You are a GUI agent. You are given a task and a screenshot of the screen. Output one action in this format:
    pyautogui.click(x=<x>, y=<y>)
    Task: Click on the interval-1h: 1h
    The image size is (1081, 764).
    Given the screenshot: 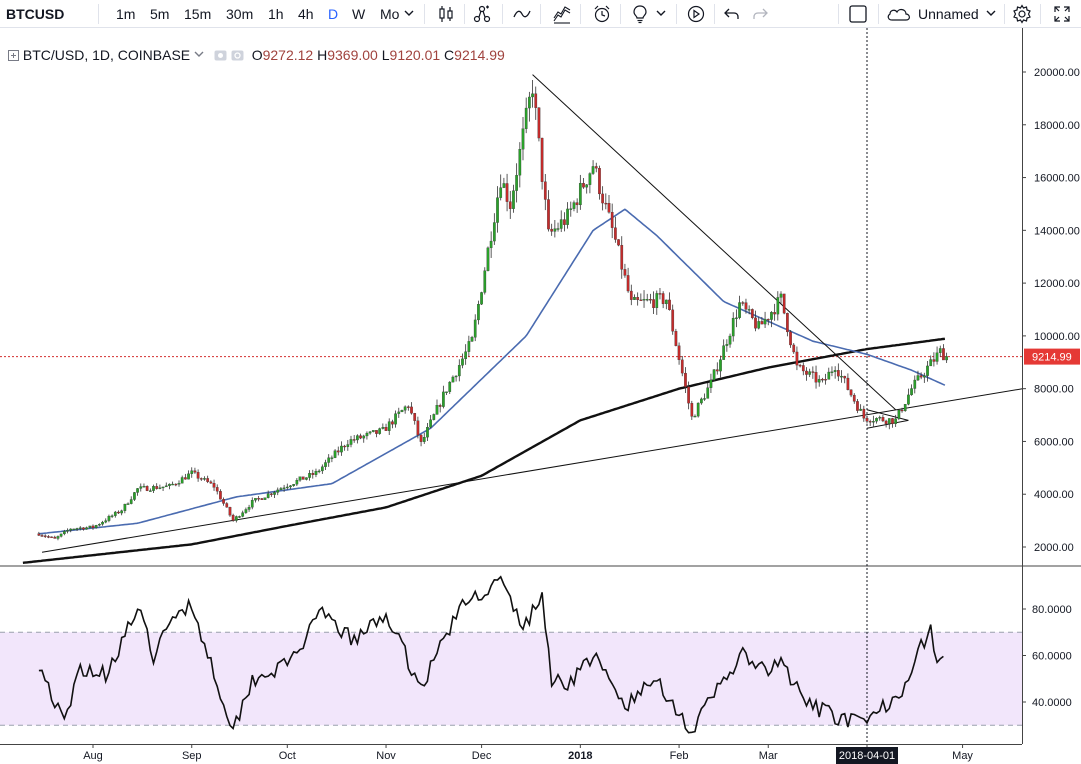 What is the action you would take?
    pyautogui.click(x=276, y=14)
    